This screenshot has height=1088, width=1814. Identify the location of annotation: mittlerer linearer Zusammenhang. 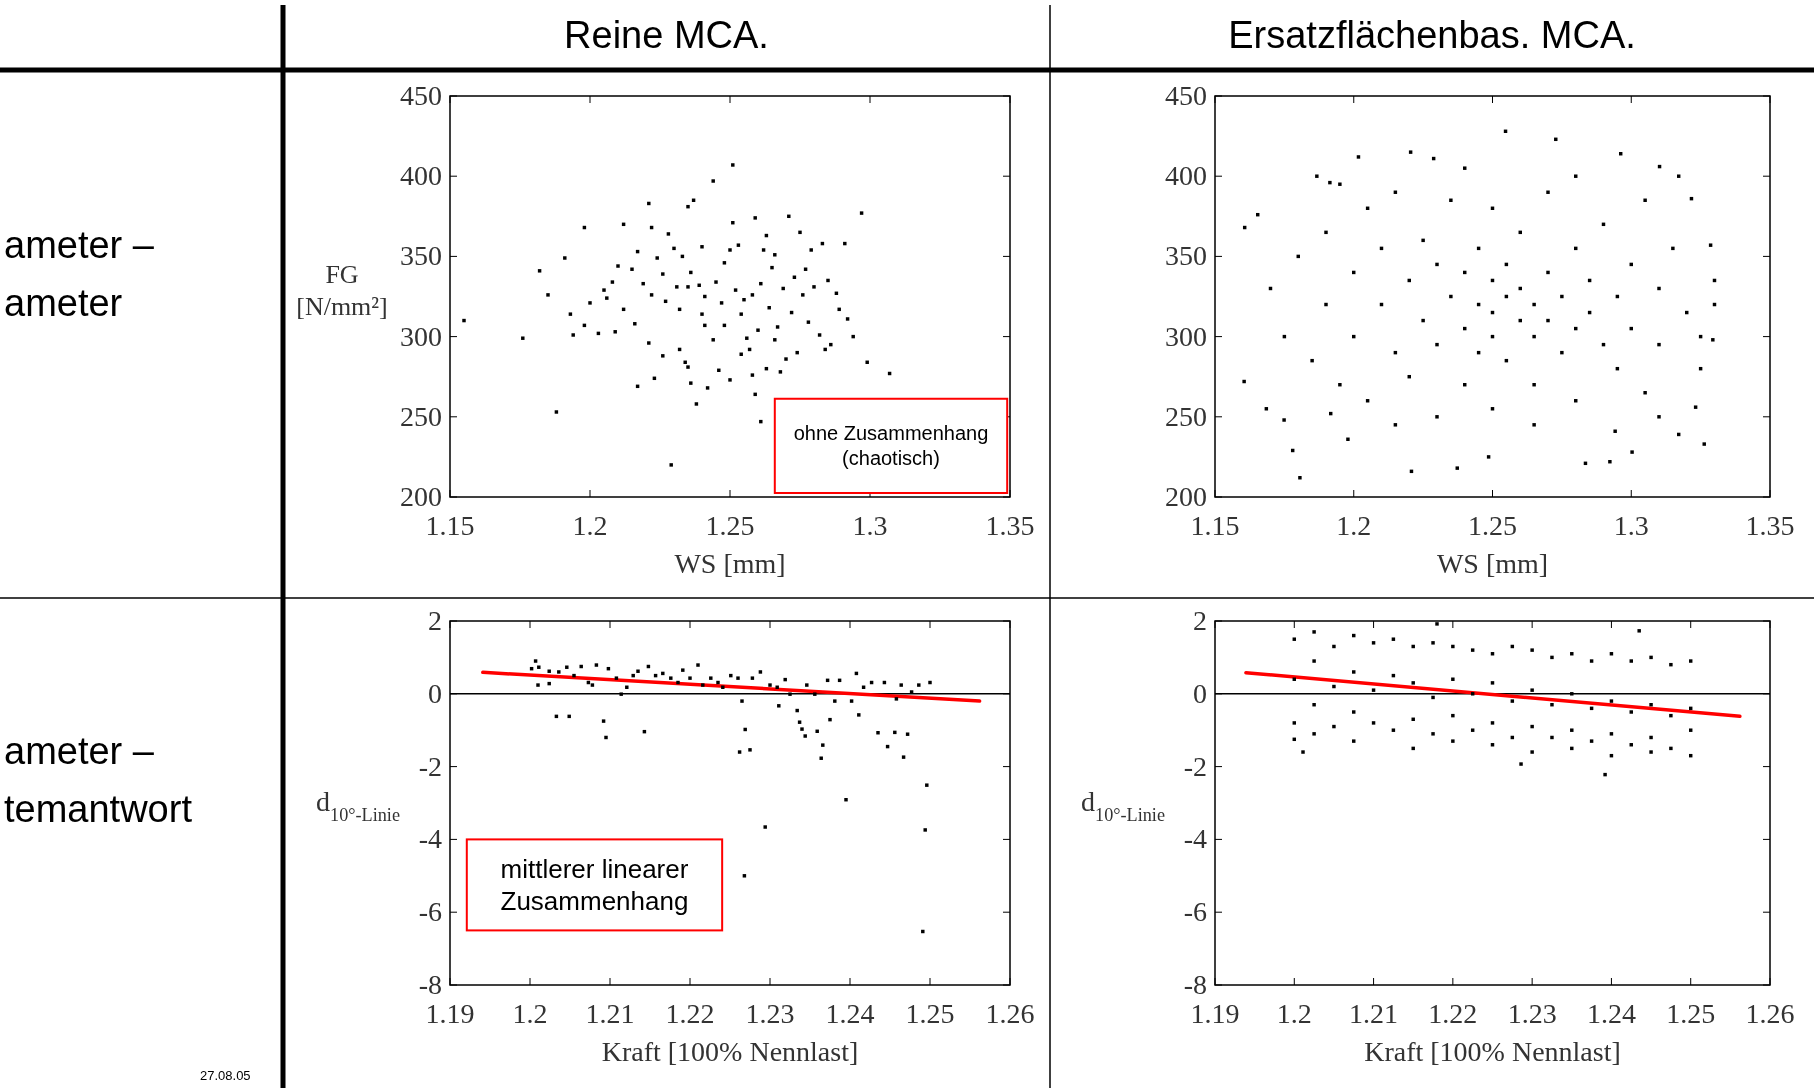
(594, 885).